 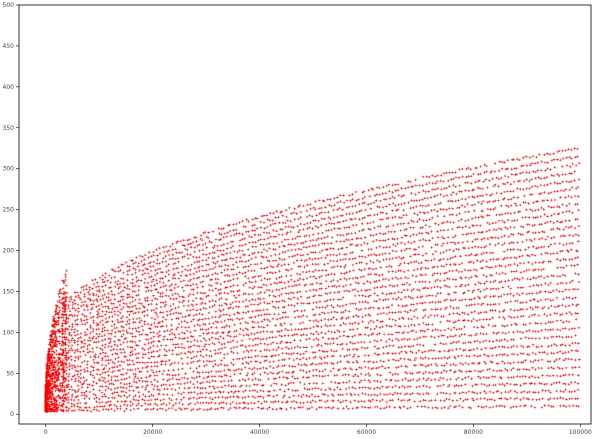 What do you see at coordinates (9, 169) in the screenshot?
I see `y-tick-label: 300` at bounding box center [9, 169].